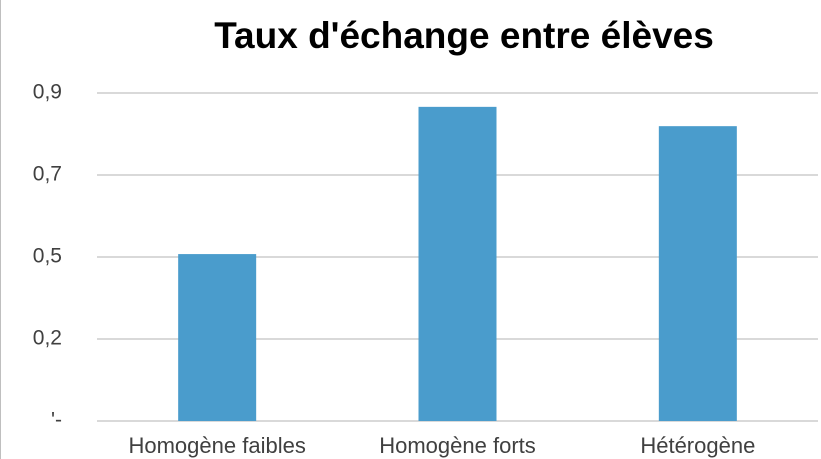 Image resolution: width=821 pixels, height=459 pixels. Describe the element at coordinates (47, 256) in the screenshot. I see `y-tick-label: 0,5` at that location.